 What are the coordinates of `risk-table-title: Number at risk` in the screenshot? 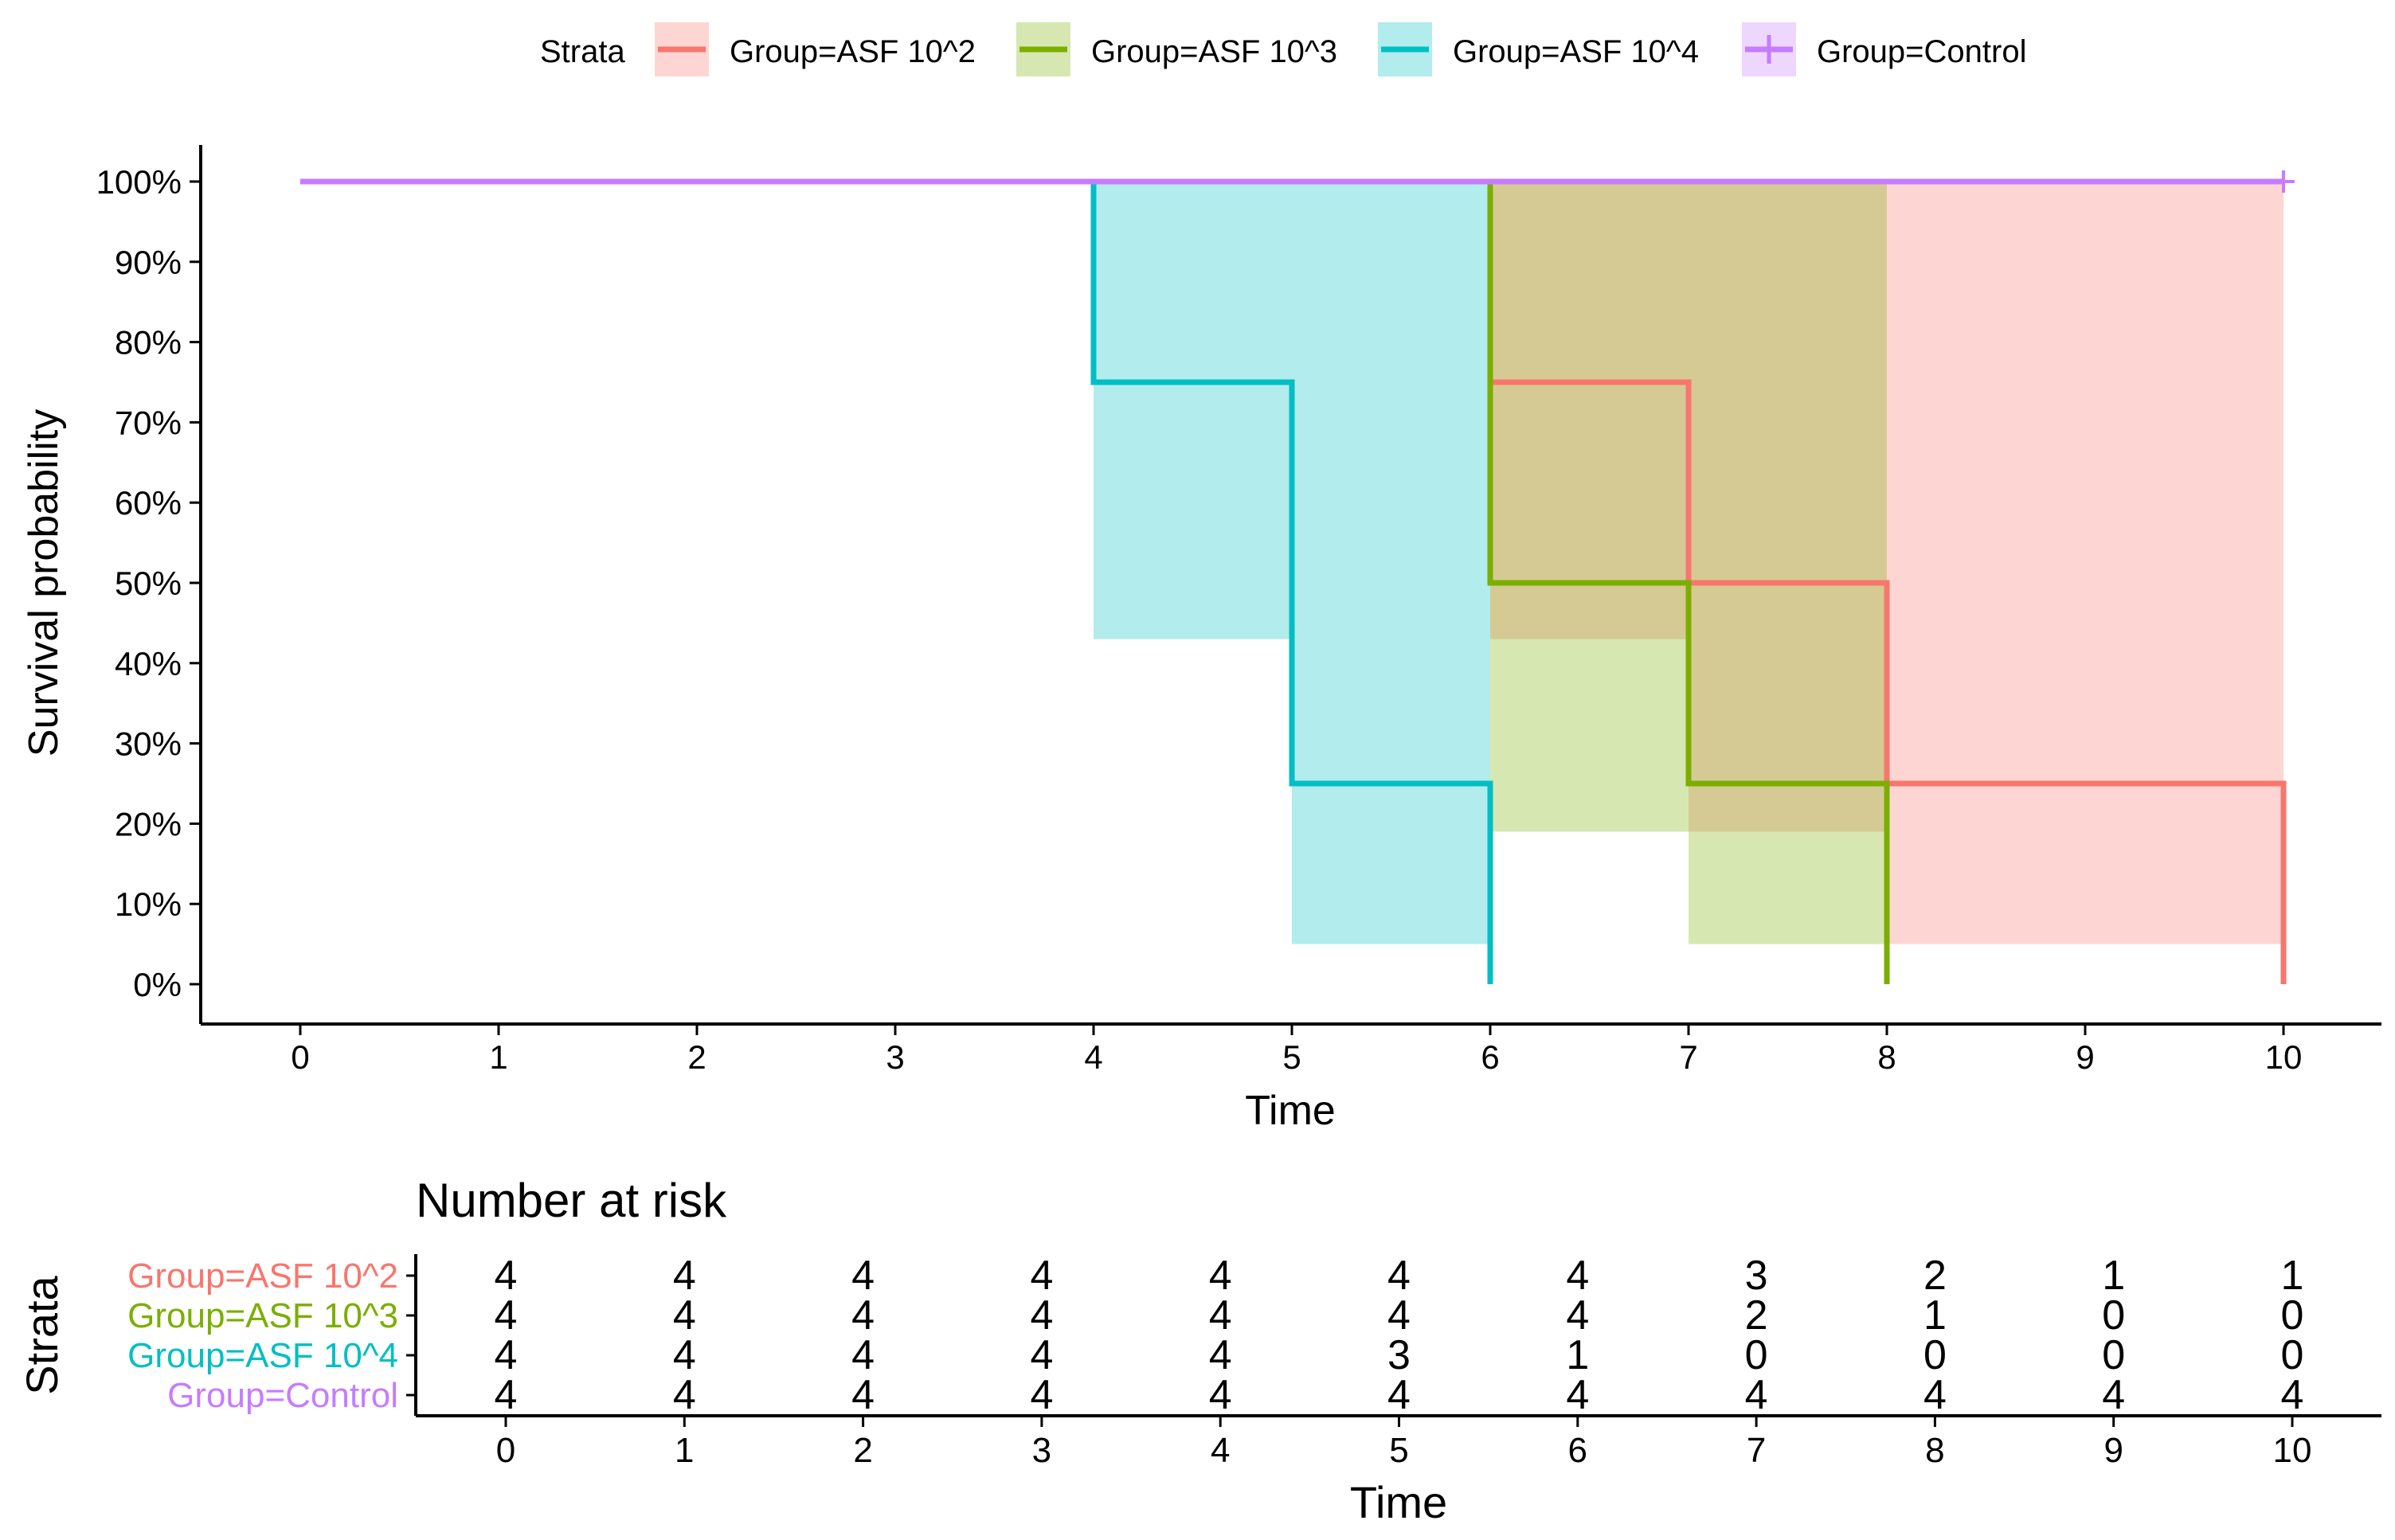 It's located at (571, 1200).